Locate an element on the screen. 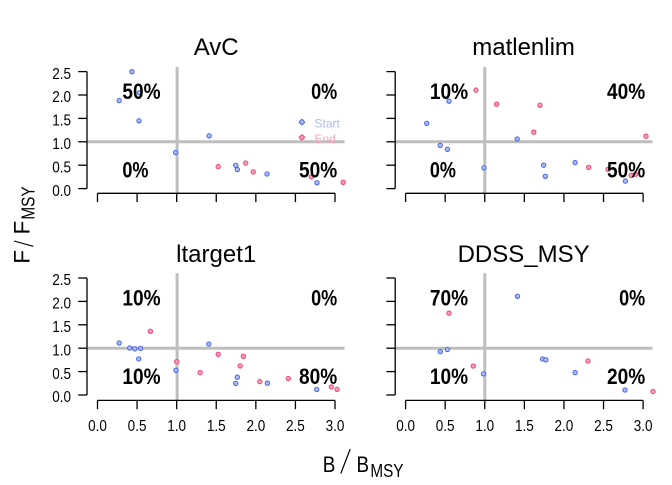 This screenshot has height=485, width=672. svg-text: AvC is located at coordinates (216, 47).